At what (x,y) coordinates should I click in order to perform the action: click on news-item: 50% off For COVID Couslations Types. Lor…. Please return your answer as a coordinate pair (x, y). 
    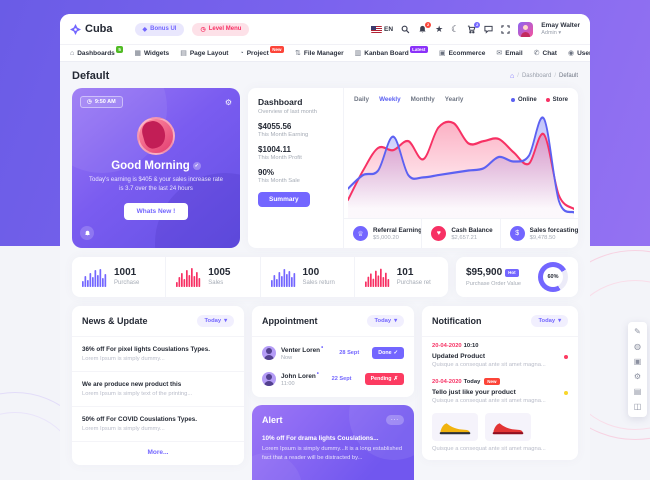
    Looking at the image, I should click on (158, 424).